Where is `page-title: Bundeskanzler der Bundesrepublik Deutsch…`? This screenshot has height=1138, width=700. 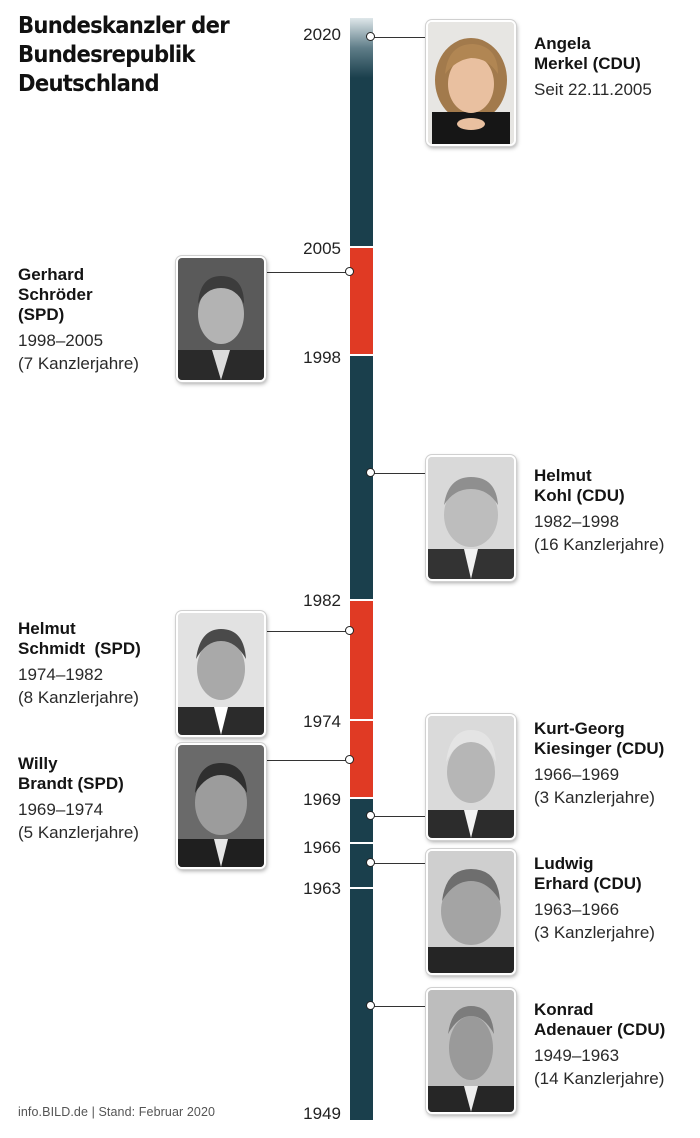
page-title: Bundeskanzler der Bundesrepublik Deutsch… is located at coordinates (142, 55).